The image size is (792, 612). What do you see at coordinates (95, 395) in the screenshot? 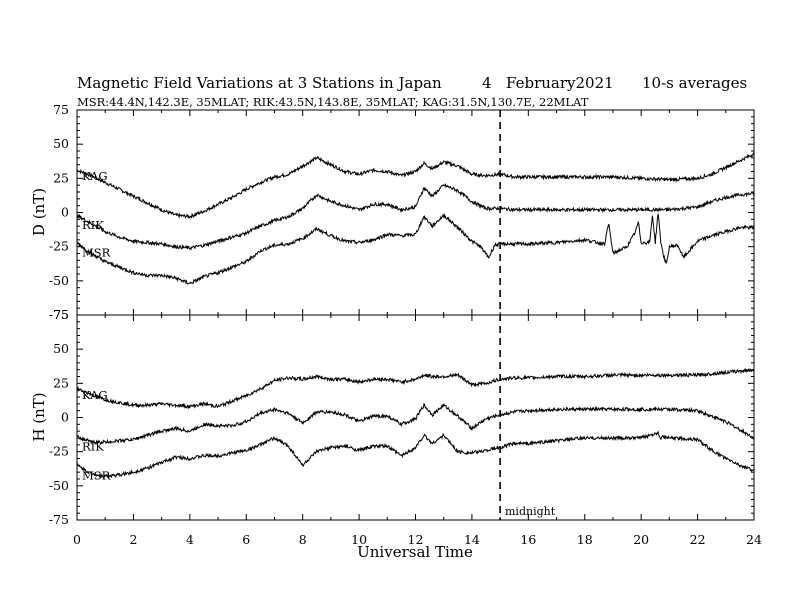
I see `h-panel-series-label-kag: KAG` at bounding box center [95, 395].